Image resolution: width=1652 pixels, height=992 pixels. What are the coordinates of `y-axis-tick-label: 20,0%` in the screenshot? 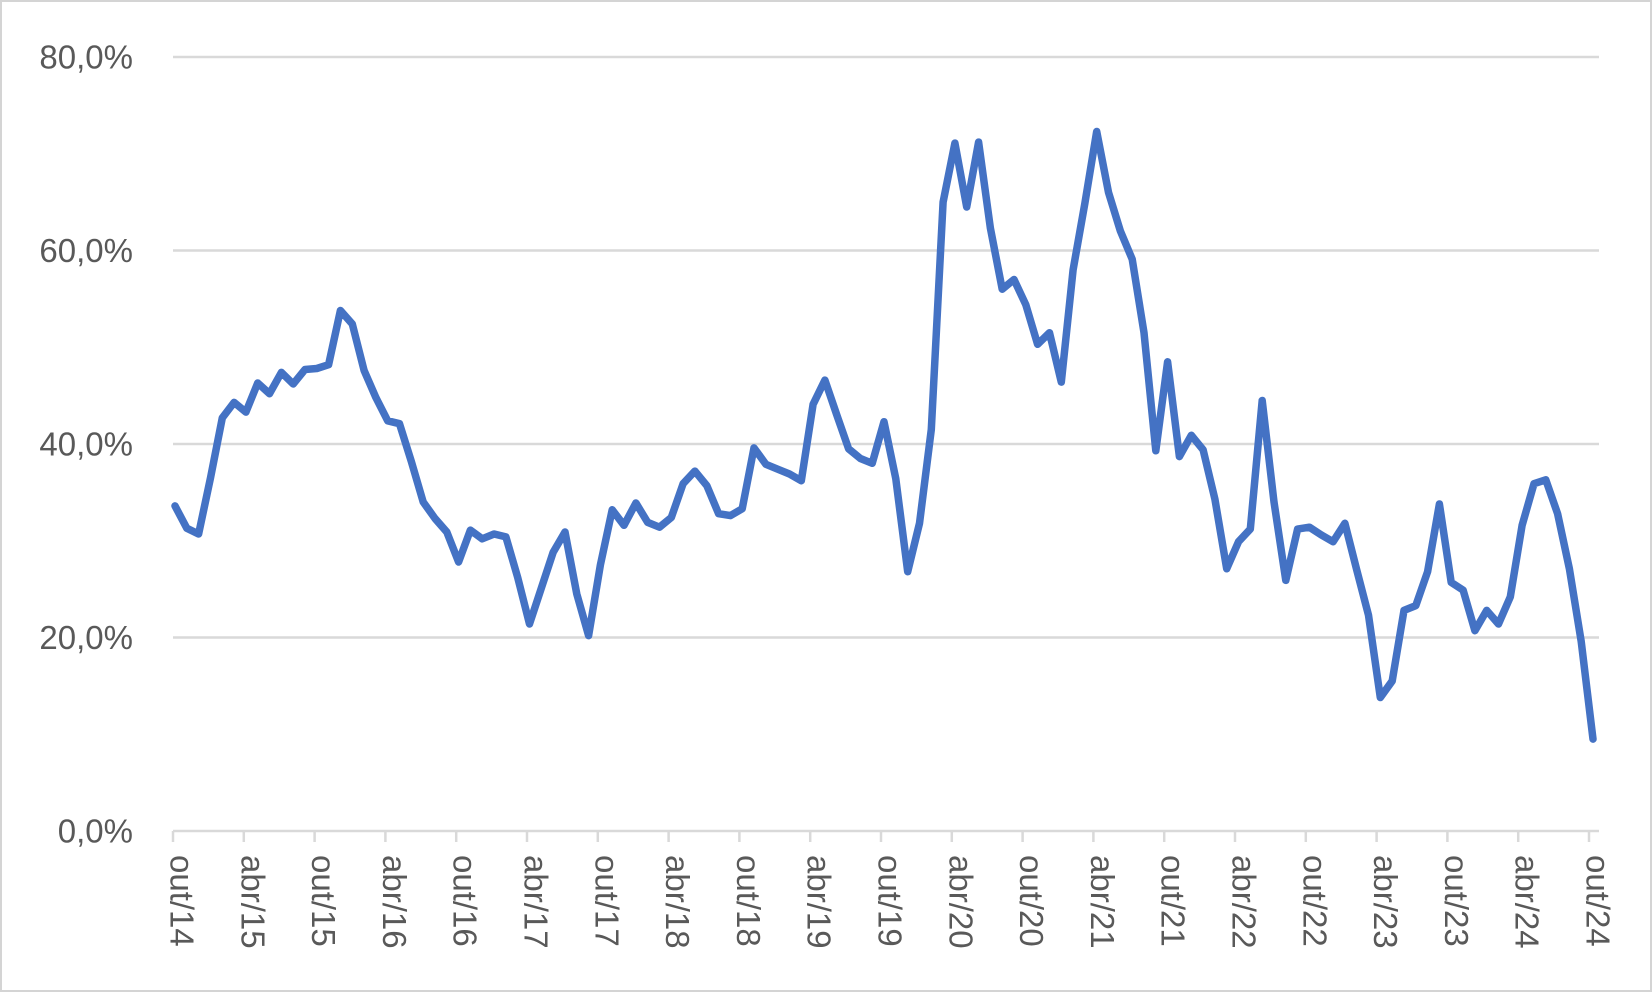 It's located at (86, 637).